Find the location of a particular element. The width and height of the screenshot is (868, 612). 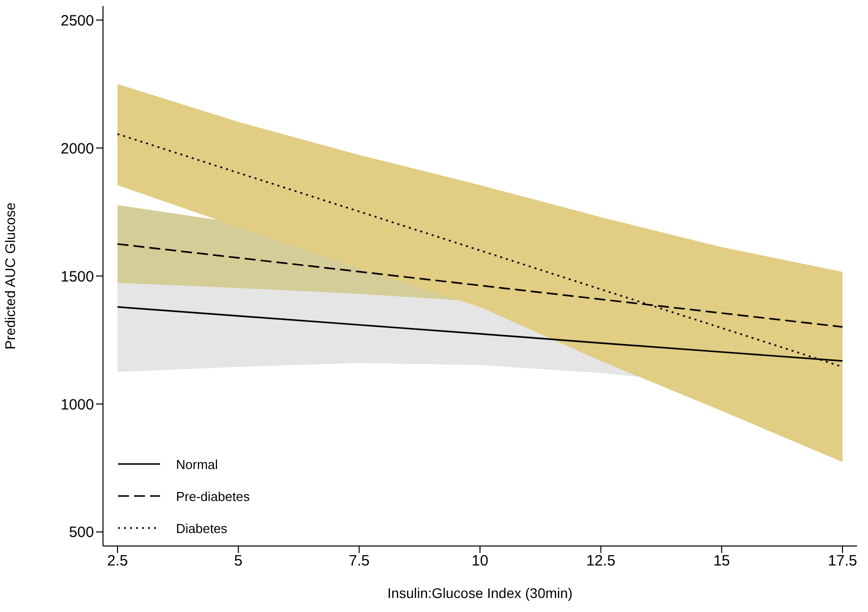

x-tick-label: 2.5 is located at coordinates (117, 561).